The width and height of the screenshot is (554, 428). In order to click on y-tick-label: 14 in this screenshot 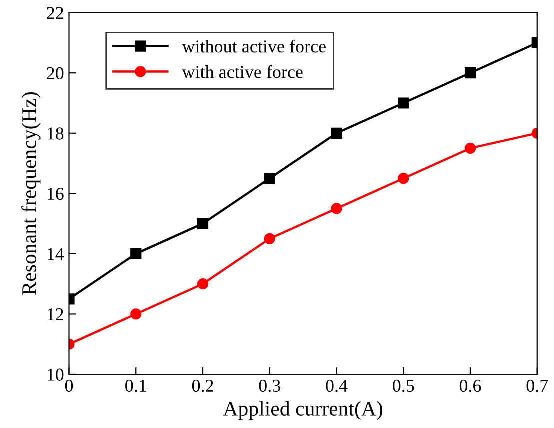, I will do `click(56, 254)`.